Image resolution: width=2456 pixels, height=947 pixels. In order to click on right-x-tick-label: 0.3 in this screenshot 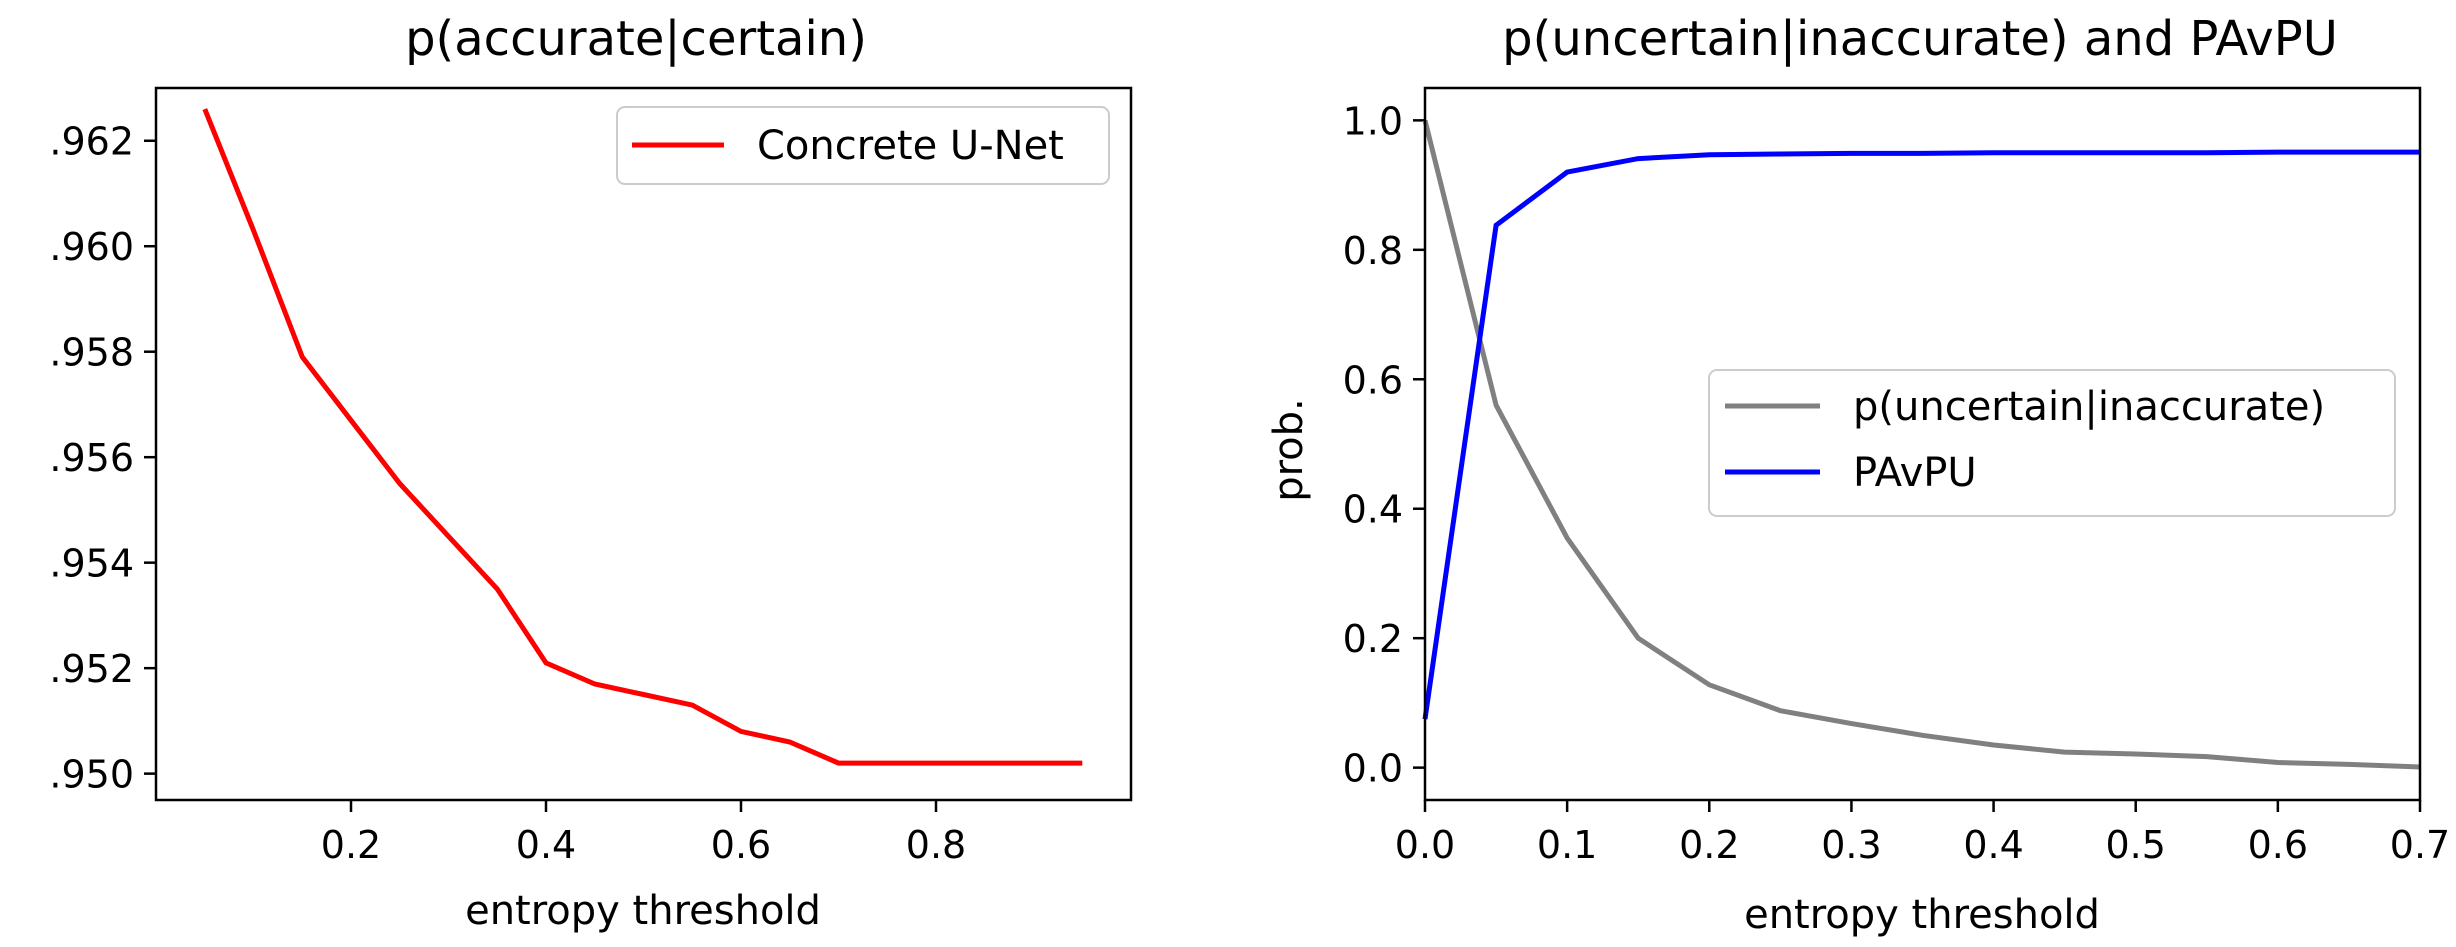, I will do `click(1851, 845)`.